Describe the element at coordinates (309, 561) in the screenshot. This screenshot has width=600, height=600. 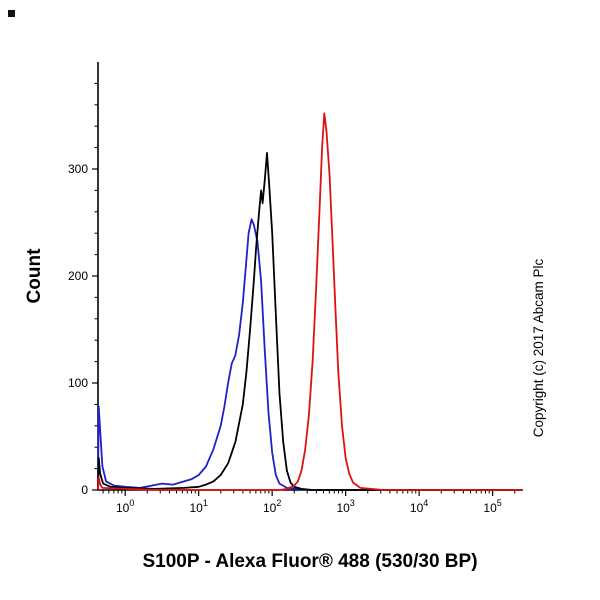
I see `x-axis-title: S100P - Alexa Fluor® 488 (530/30 BP)` at that location.